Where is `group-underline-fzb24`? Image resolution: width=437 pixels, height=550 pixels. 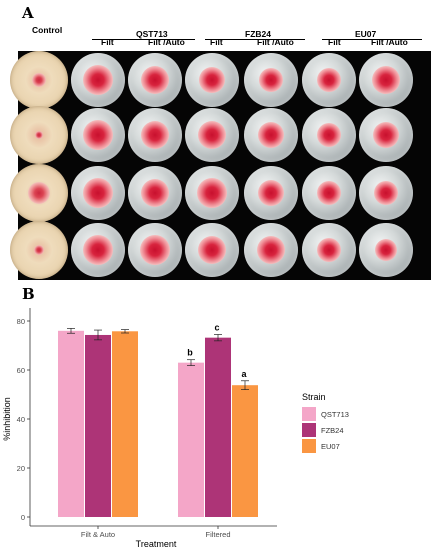 group-underline-fzb24 is located at coordinates (255, 39).